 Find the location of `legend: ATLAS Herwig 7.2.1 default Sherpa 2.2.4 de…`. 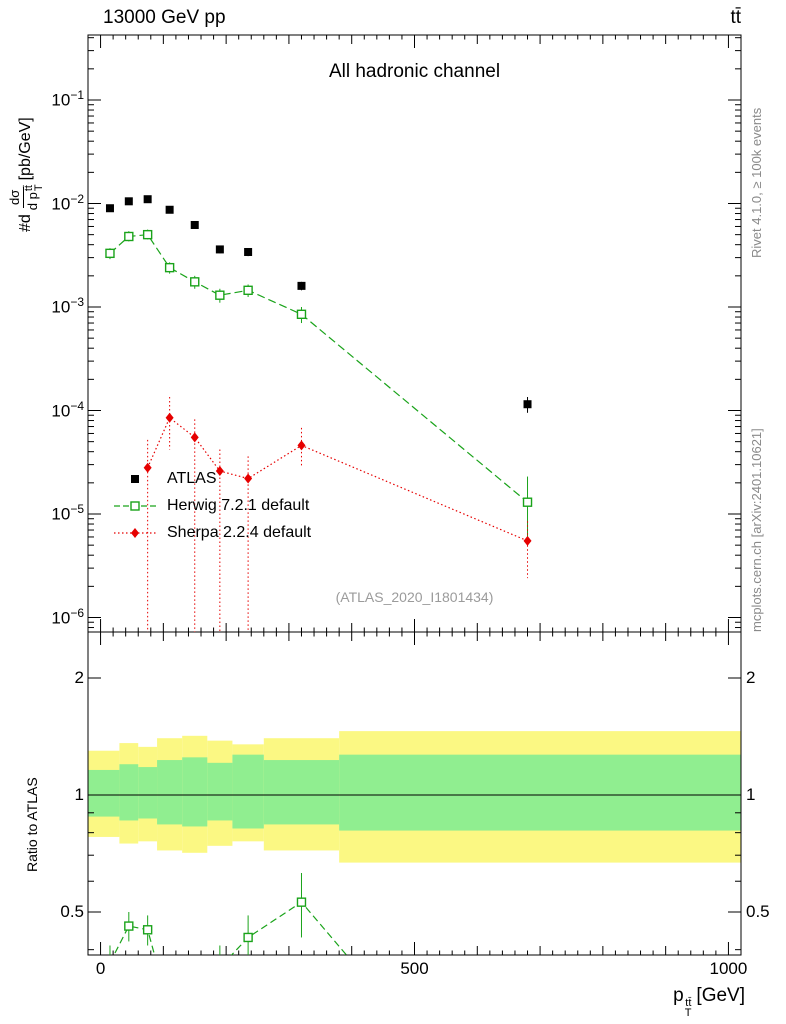

legend: ATLAS Herwig 7.2.1 default Sherpa 2.2.4 de… is located at coordinates (211, 506).